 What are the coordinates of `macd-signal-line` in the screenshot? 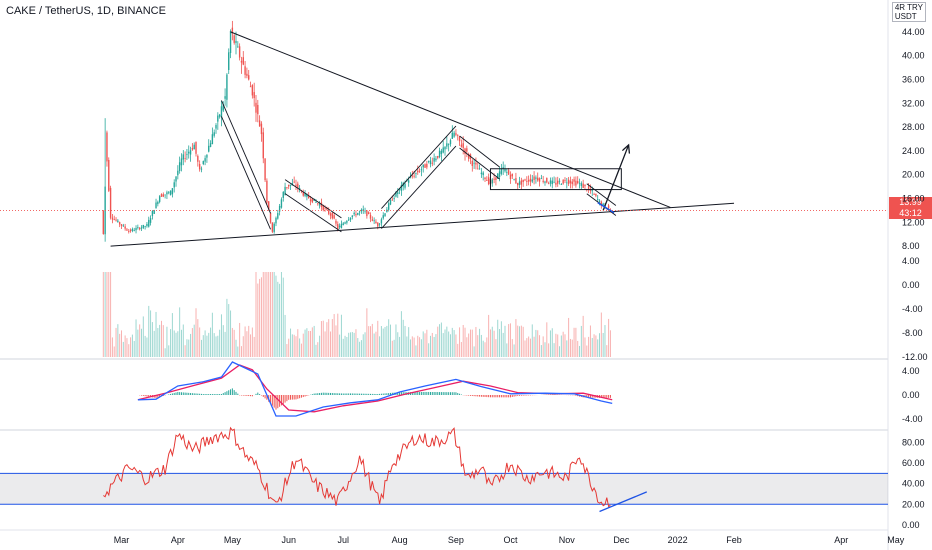 It's located at (375, 388).